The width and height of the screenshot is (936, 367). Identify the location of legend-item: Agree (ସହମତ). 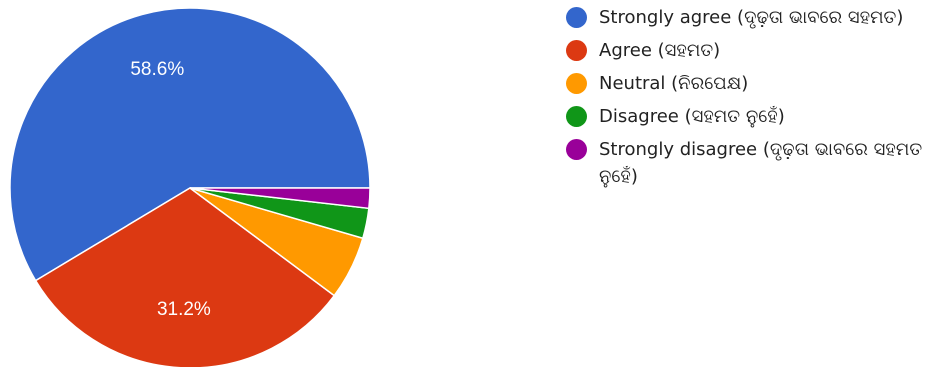
(748, 50).